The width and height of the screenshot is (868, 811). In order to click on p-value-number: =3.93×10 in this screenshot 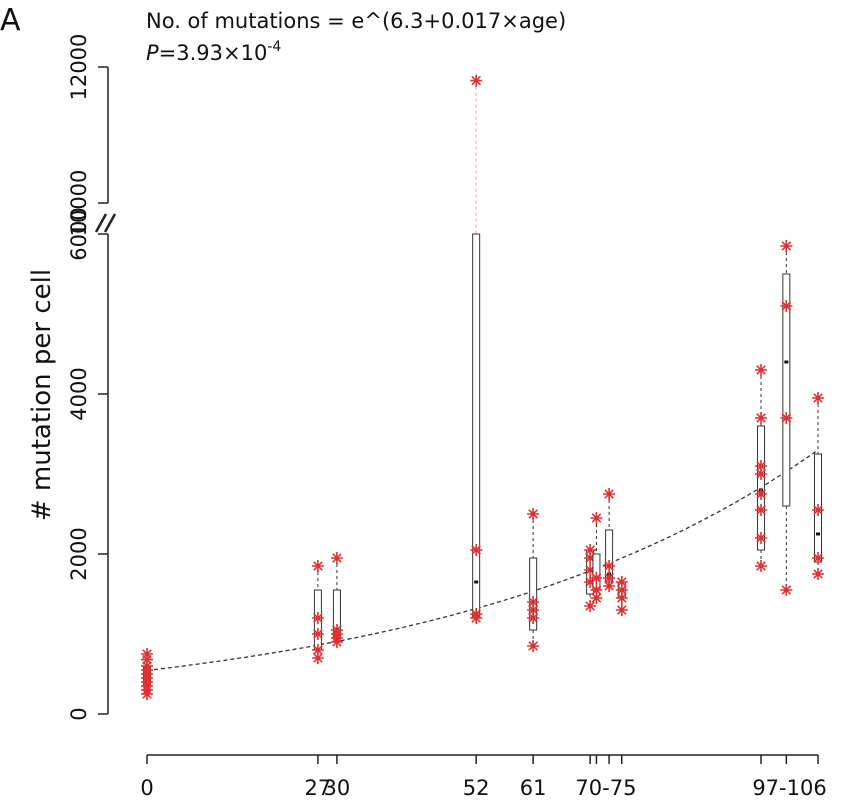, I will do `click(213, 53)`.